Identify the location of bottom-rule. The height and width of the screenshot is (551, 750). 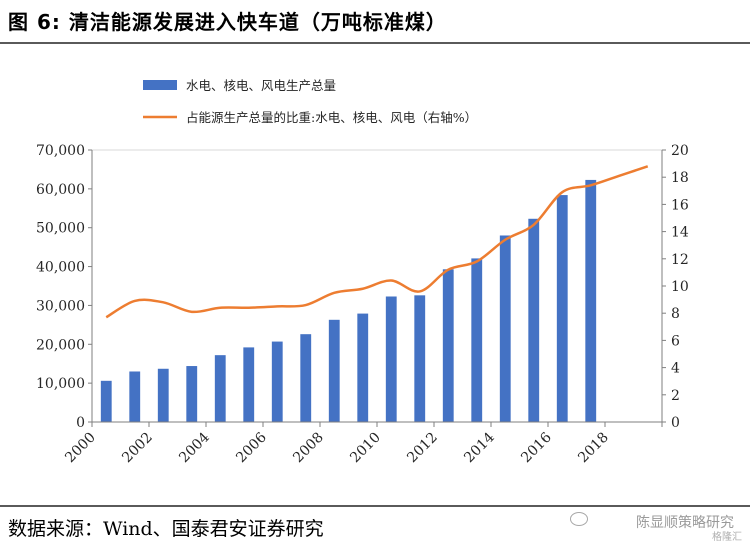
(375, 506).